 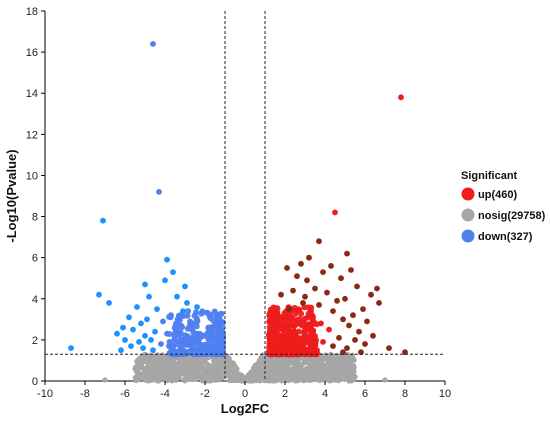 What do you see at coordinates (497, 195) in the screenshot?
I see `legend-label: up(460)` at bounding box center [497, 195].